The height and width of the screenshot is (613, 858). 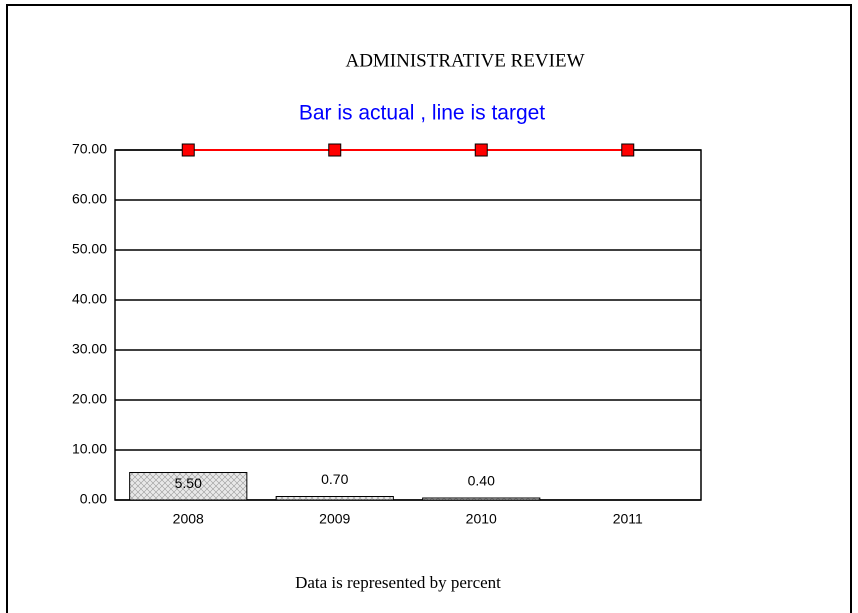 What do you see at coordinates (481, 519) in the screenshot?
I see `x-tick-label: 2010` at bounding box center [481, 519].